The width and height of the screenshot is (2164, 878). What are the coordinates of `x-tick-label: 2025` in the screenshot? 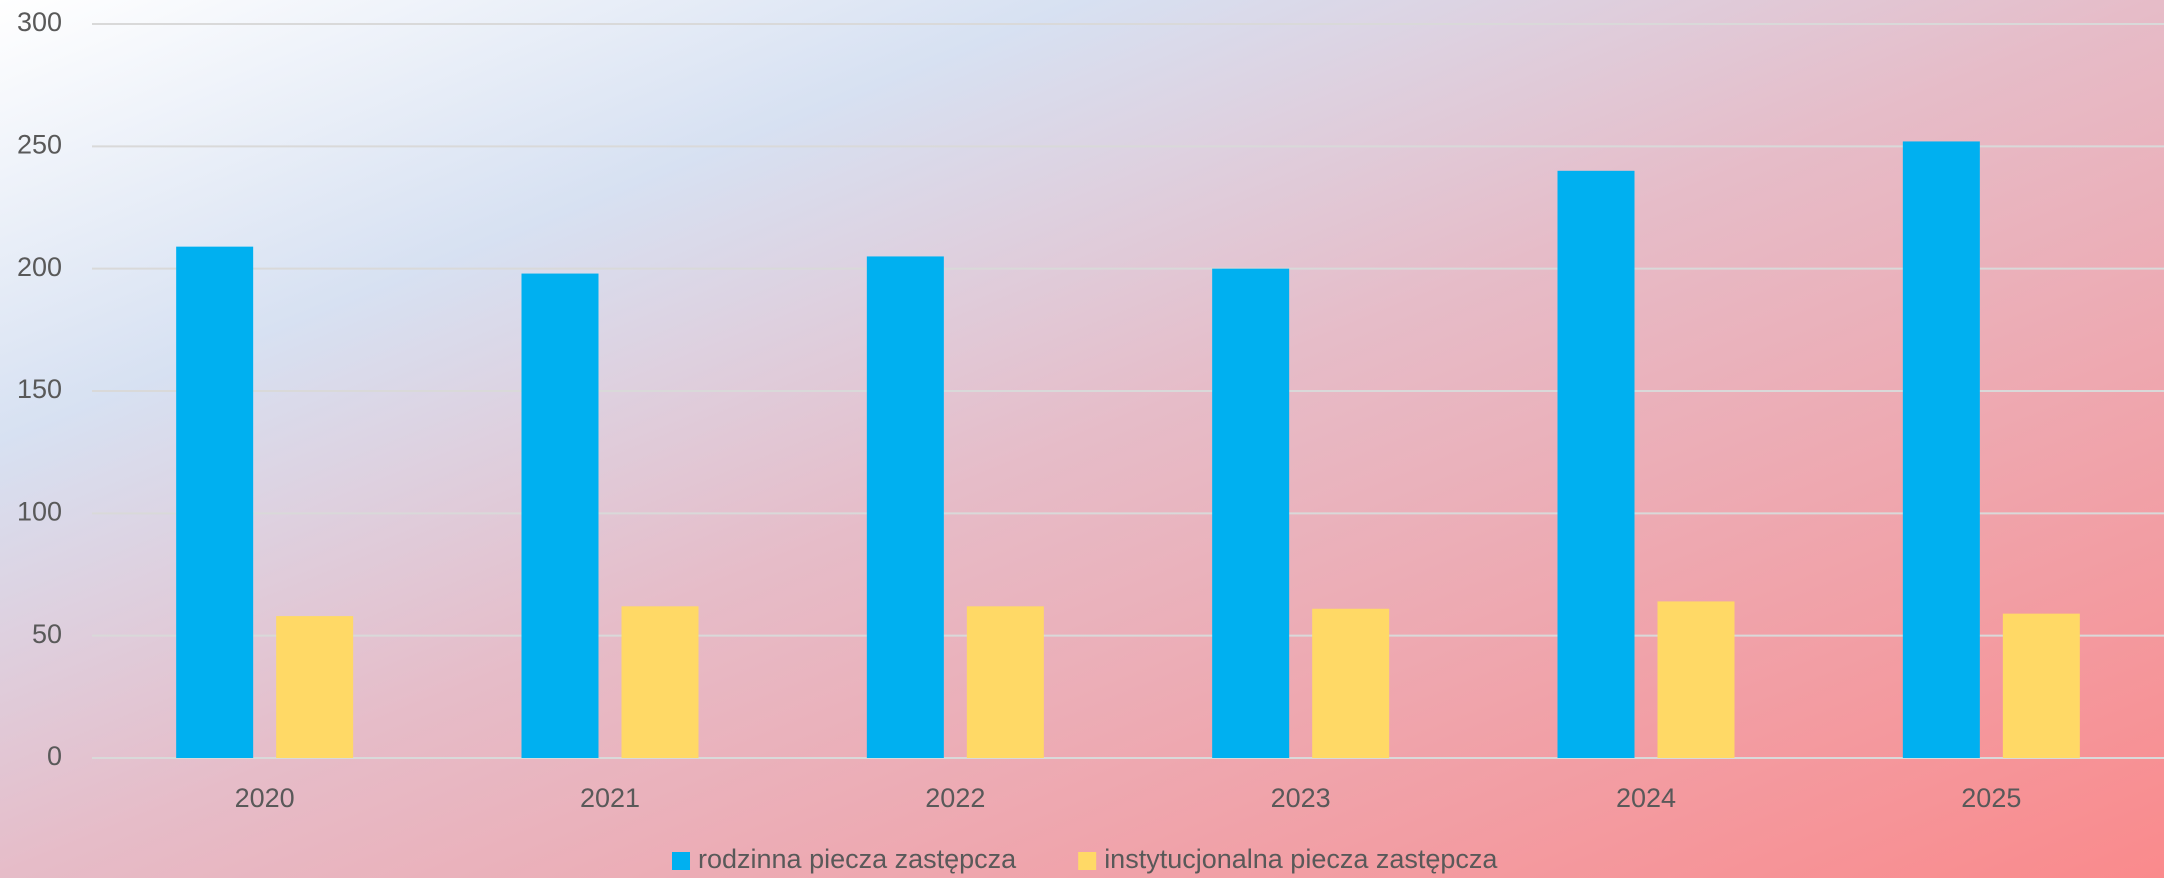 It's located at (1991, 798).